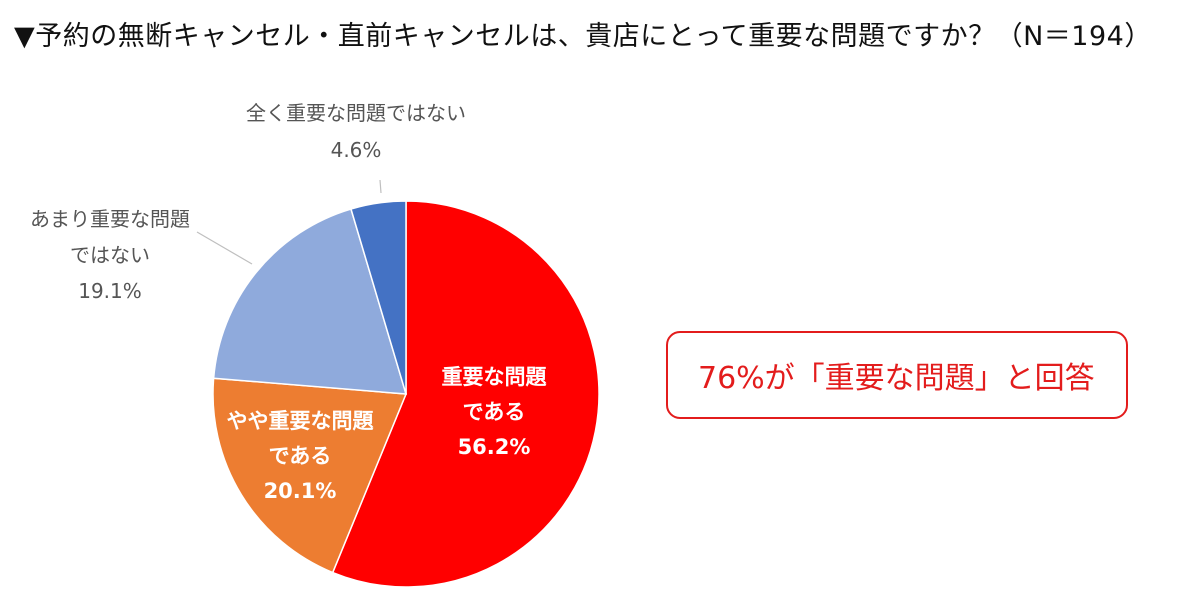 This screenshot has width=1200, height=612. Describe the element at coordinates (378, 297) in the screenshot. I see `pie-slice-not-important-at-all` at that location.